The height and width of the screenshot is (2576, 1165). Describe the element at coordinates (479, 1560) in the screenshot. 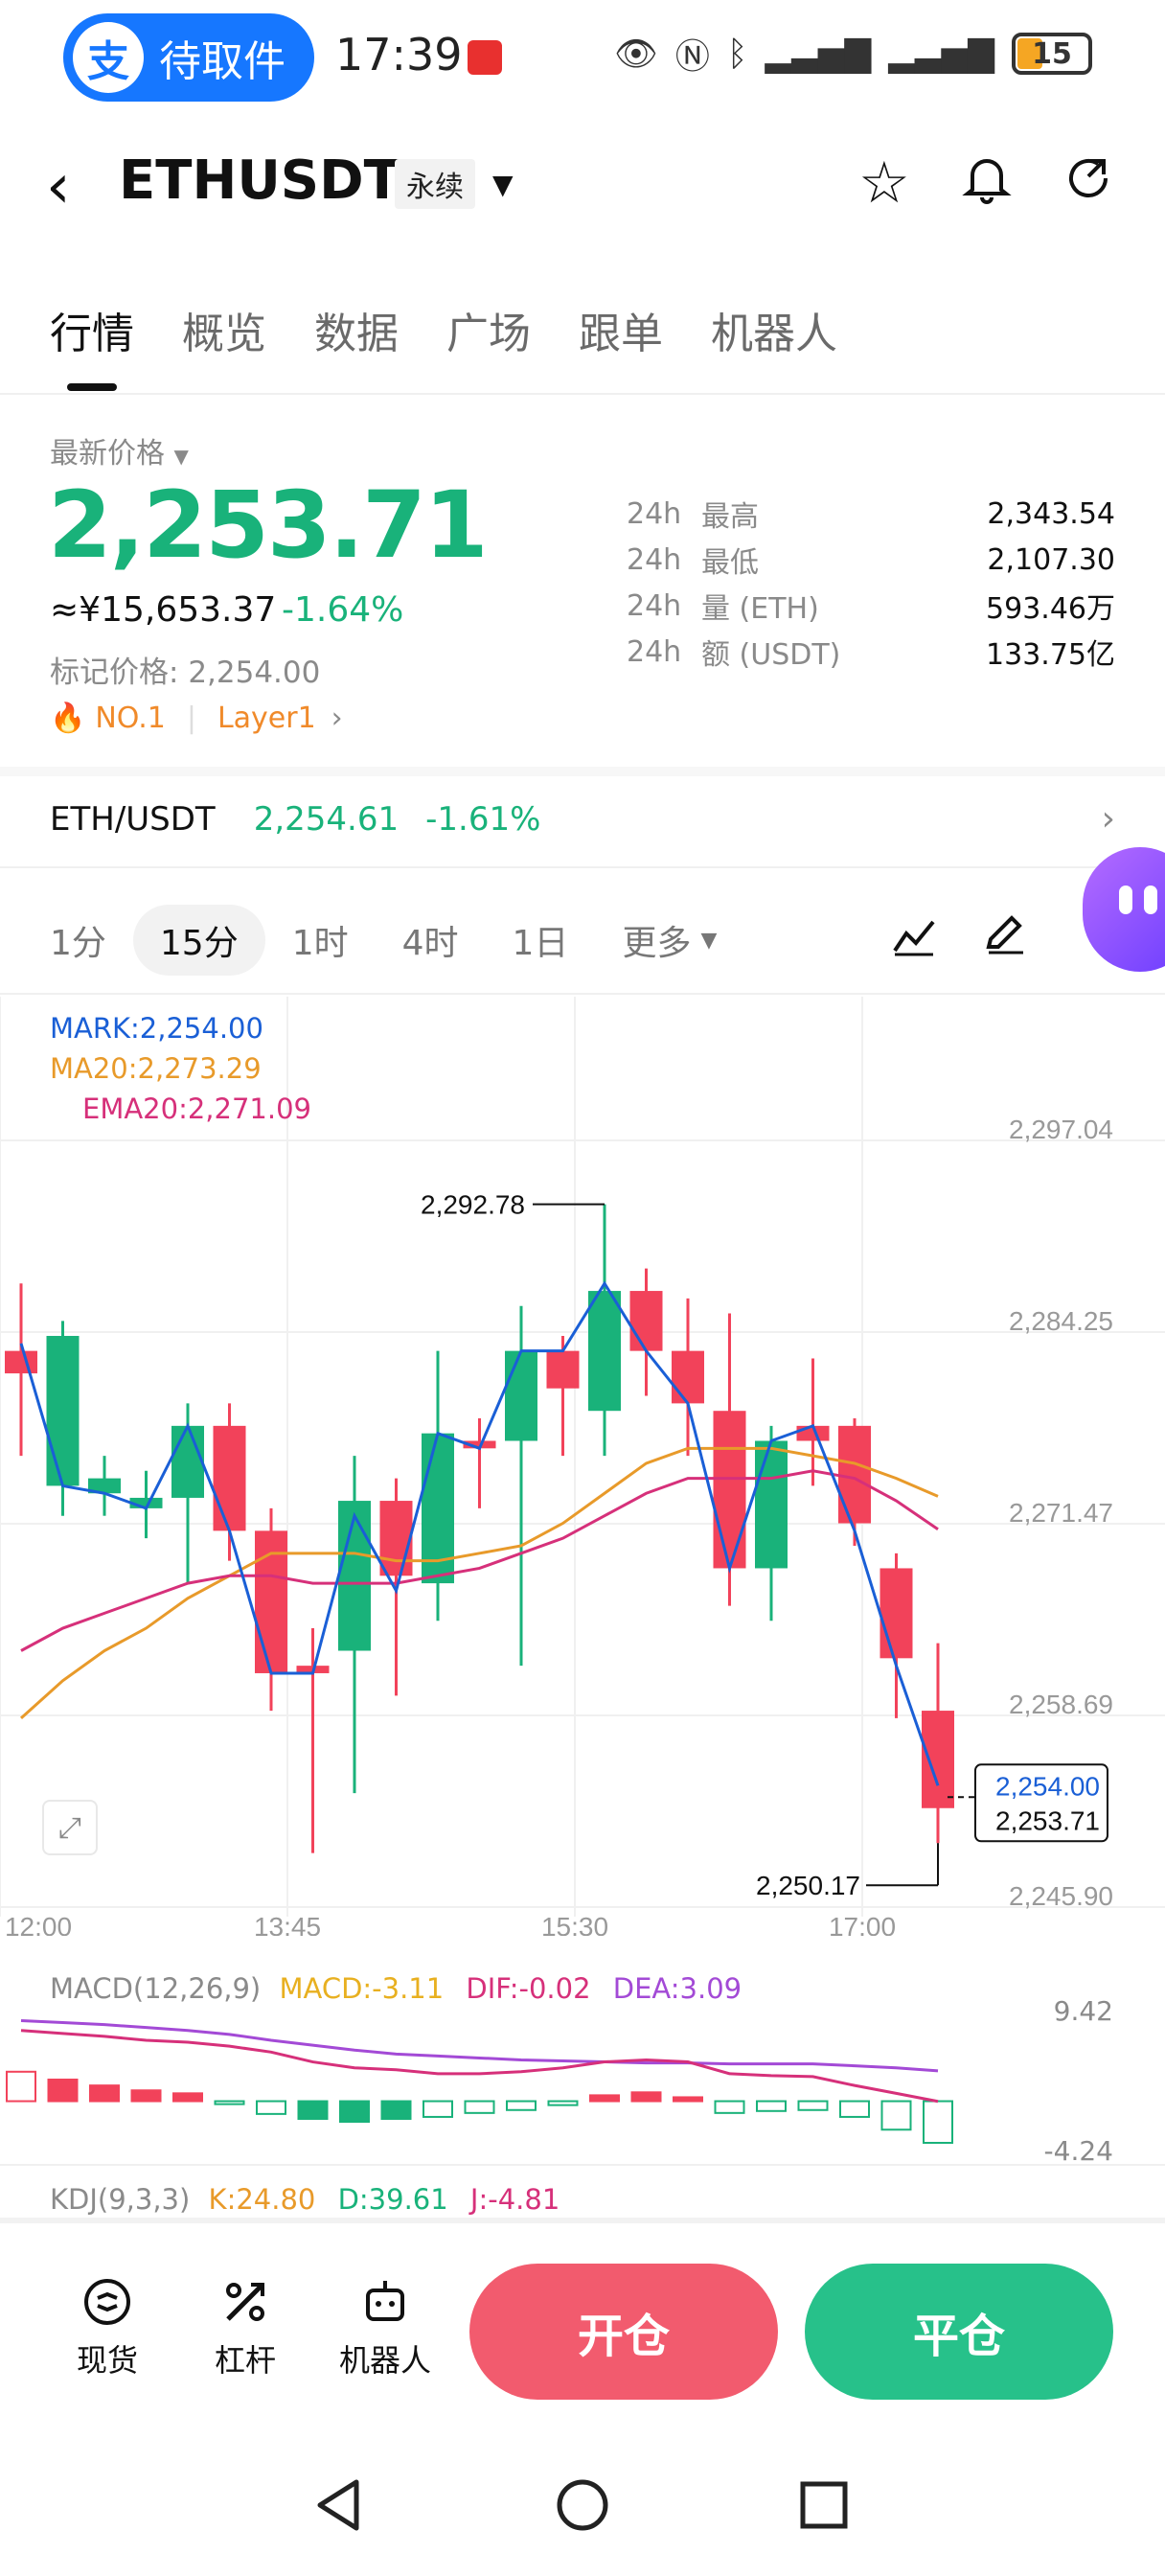

I see `ema20-line` at that location.